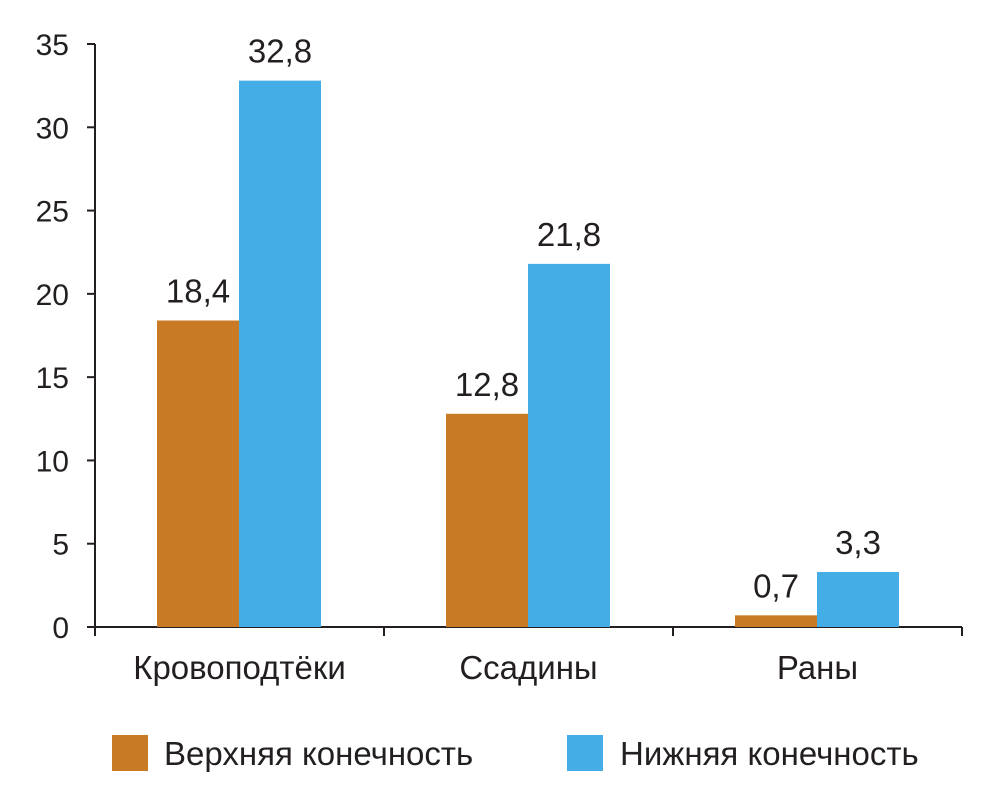 The width and height of the screenshot is (986, 798). Describe the element at coordinates (60, 628) in the screenshot. I see `y-tick-label: 0` at that location.